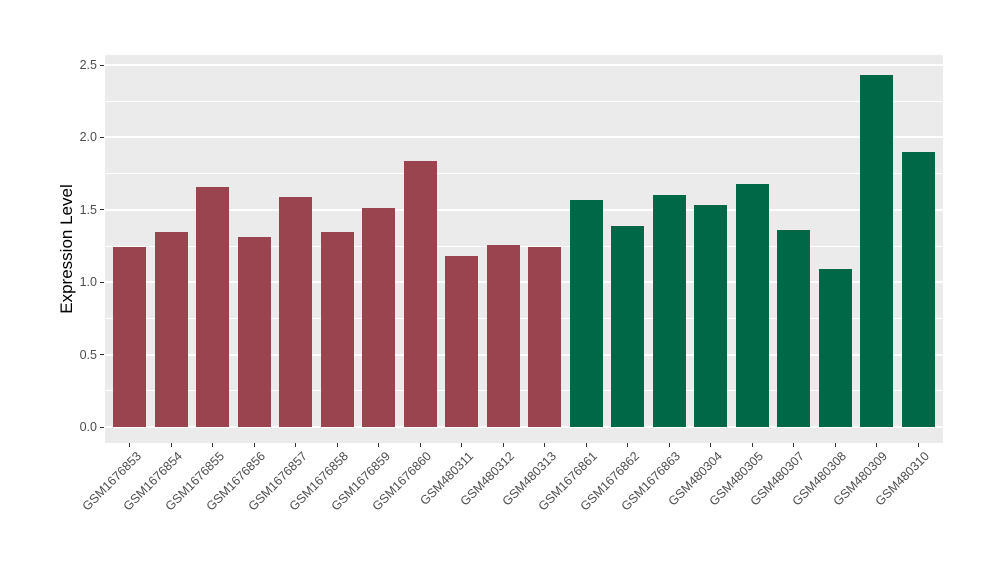 Image resolution: width=1000 pixels, height=580 pixels. I want to click on bar-GSM1676857, so click(296, 311).